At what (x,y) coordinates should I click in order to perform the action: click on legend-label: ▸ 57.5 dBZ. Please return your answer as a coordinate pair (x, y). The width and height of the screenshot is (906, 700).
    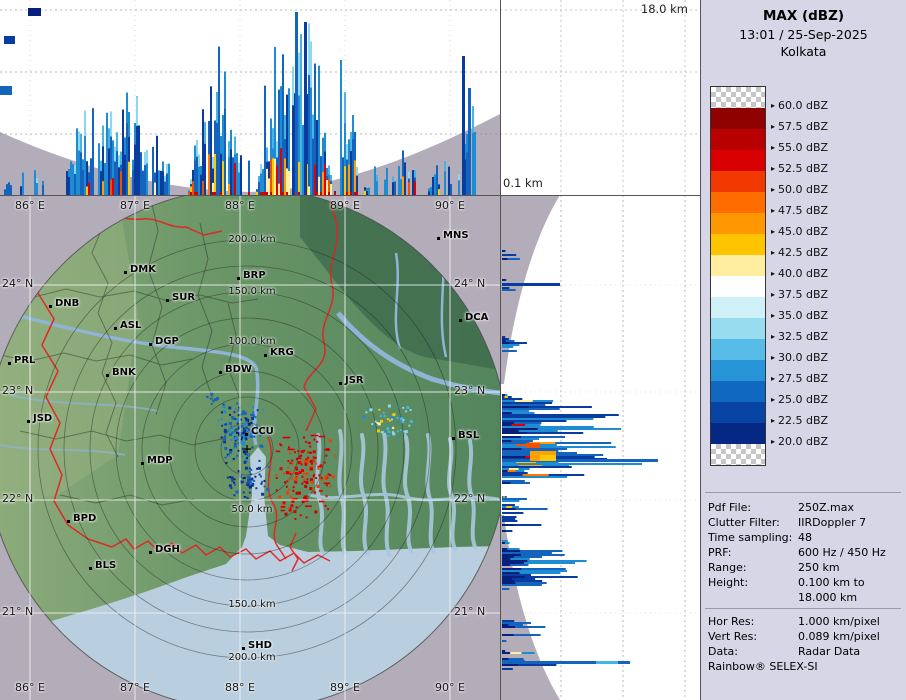
    Looking at the image, I should click on (799, 126).